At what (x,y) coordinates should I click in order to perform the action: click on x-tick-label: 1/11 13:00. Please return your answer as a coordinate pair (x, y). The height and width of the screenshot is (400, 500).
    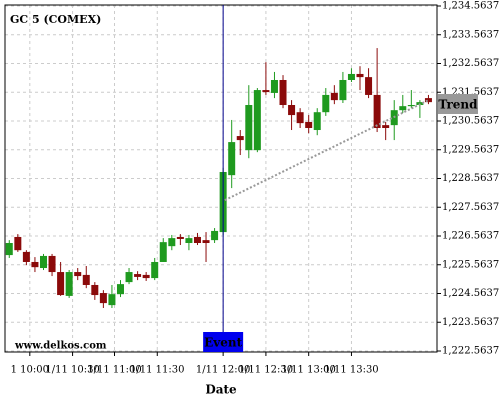
    Looking at the image, I should click on (308, 370).